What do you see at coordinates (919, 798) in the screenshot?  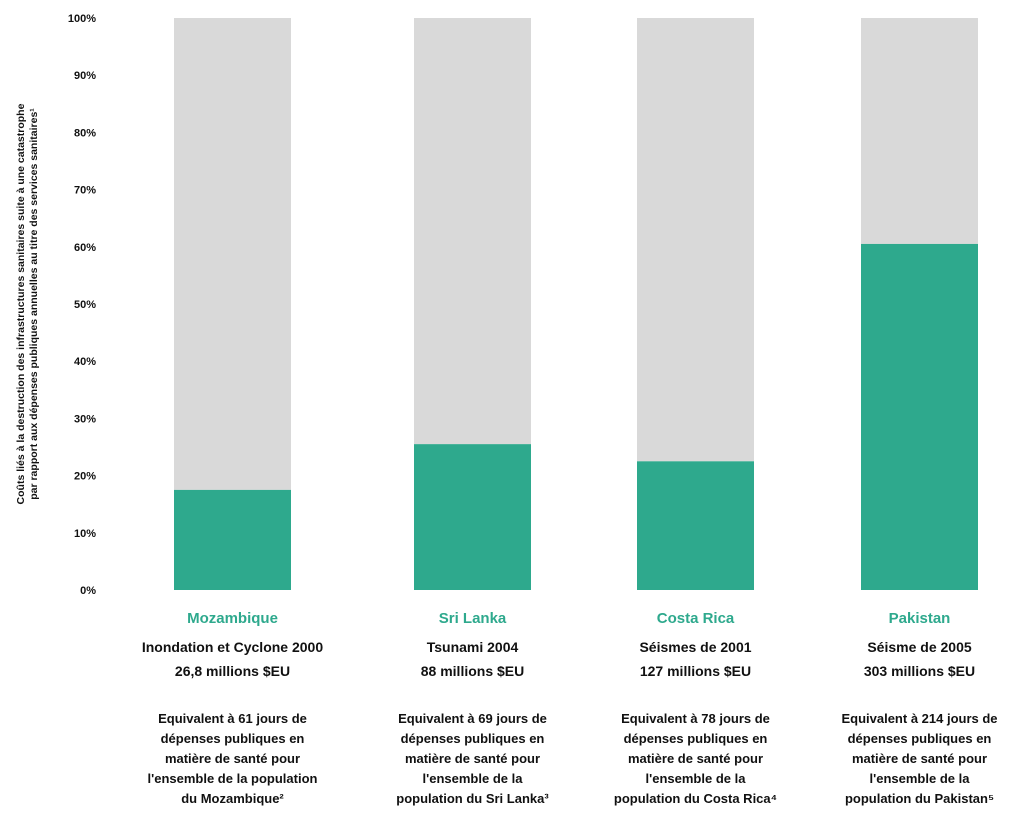 I see `equivalence-note: population du Pakistan⁵` at bounding box center [919, 798].